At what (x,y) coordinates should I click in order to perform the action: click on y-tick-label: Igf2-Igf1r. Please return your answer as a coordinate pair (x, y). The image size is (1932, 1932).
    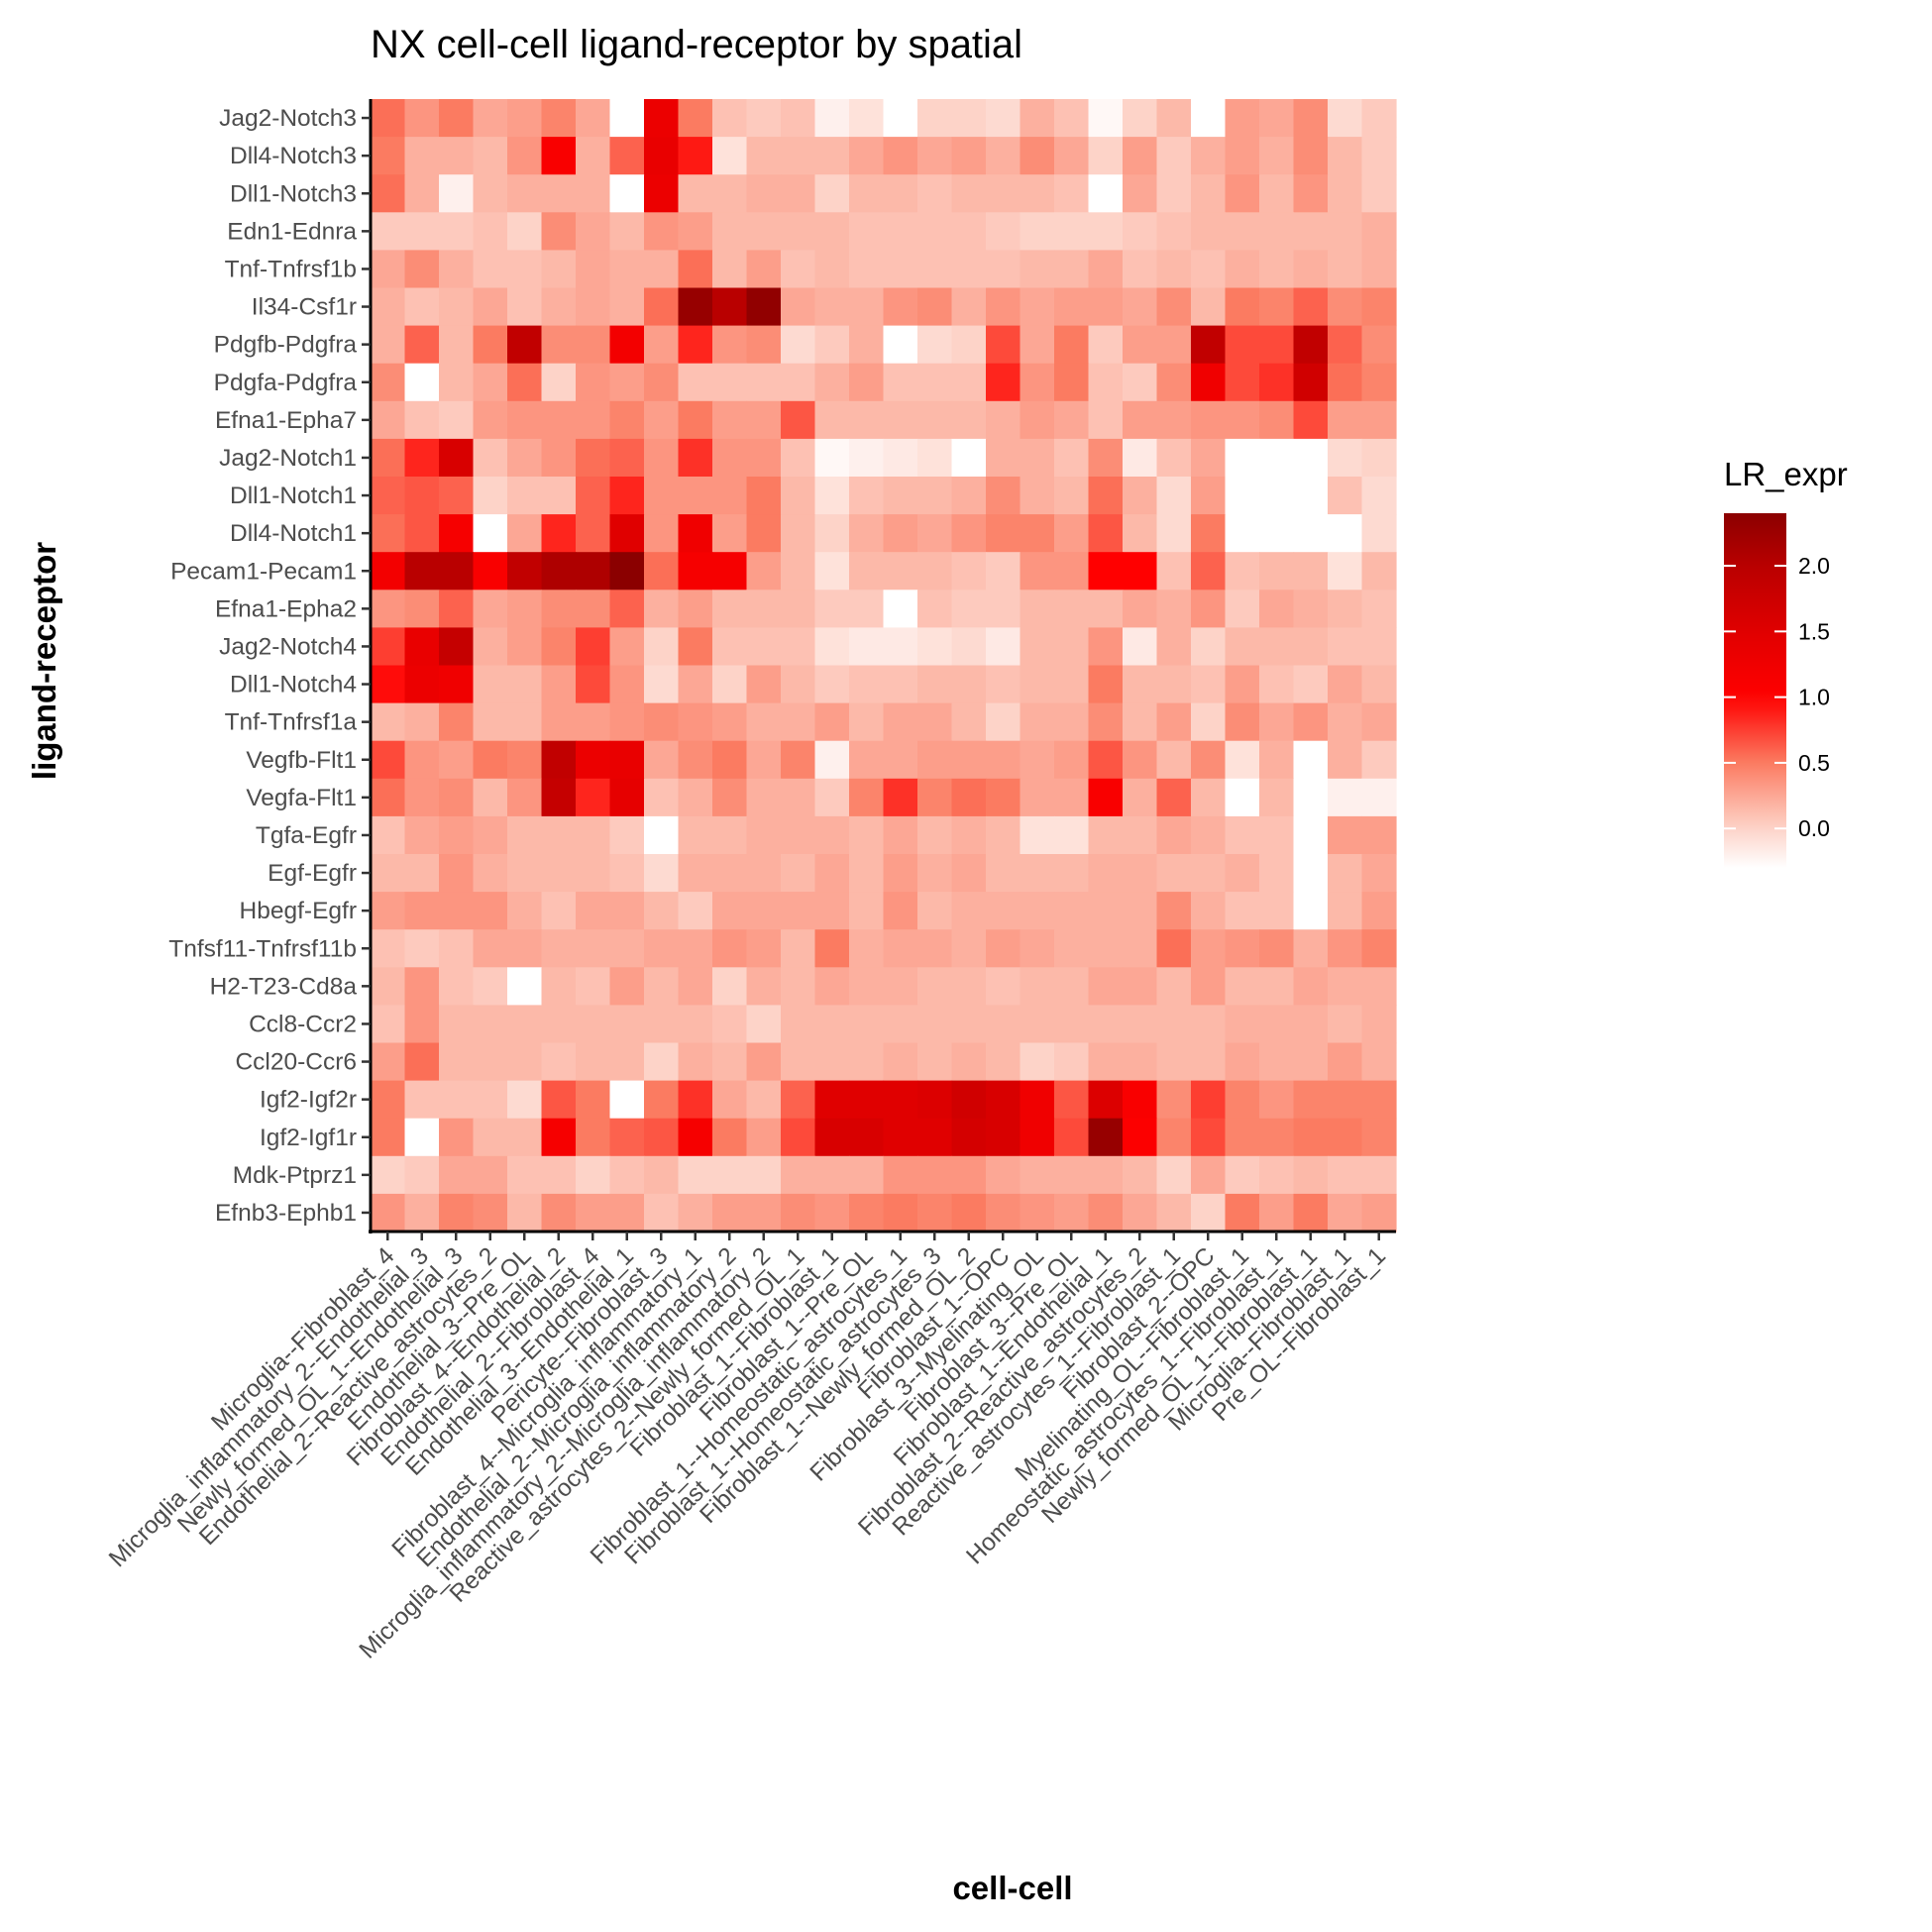
    Looking at the image, I should click on (308, 1138).